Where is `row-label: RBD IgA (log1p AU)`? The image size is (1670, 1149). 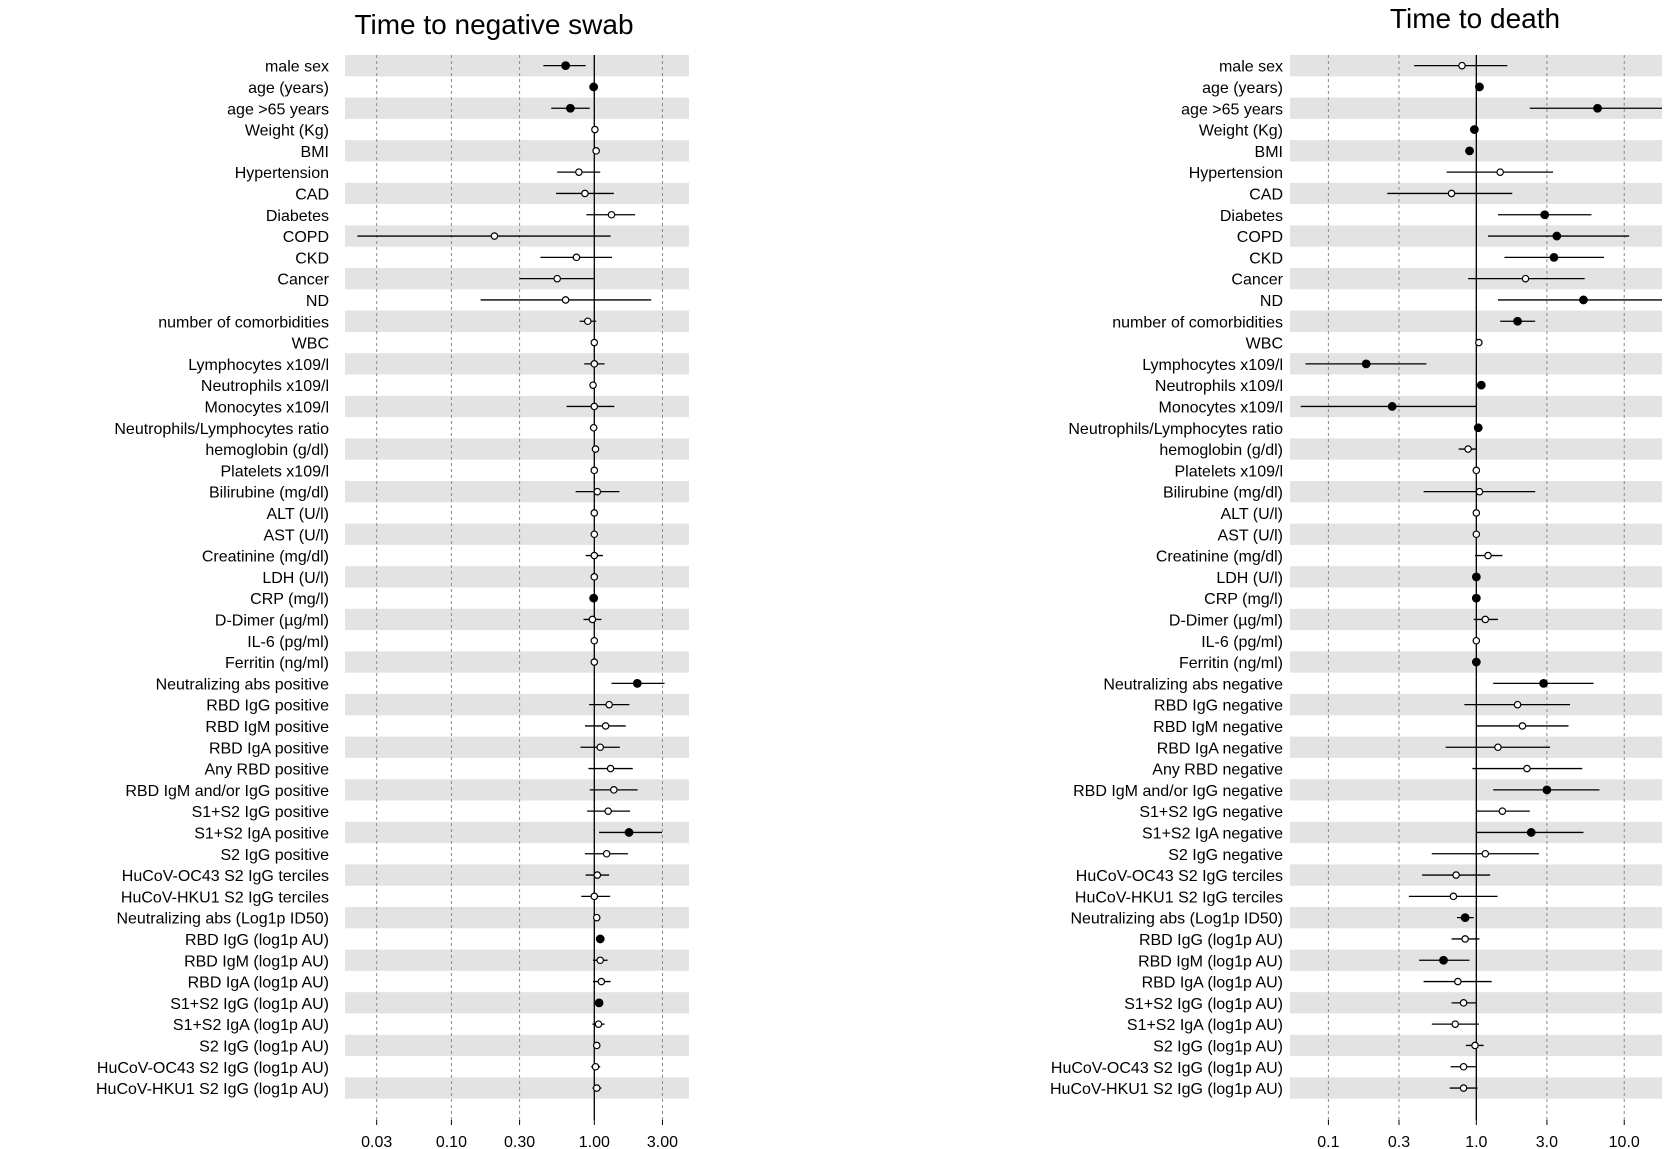 row-label: RBD IgA (log1p AU) is located at coordinates (1212, 983).